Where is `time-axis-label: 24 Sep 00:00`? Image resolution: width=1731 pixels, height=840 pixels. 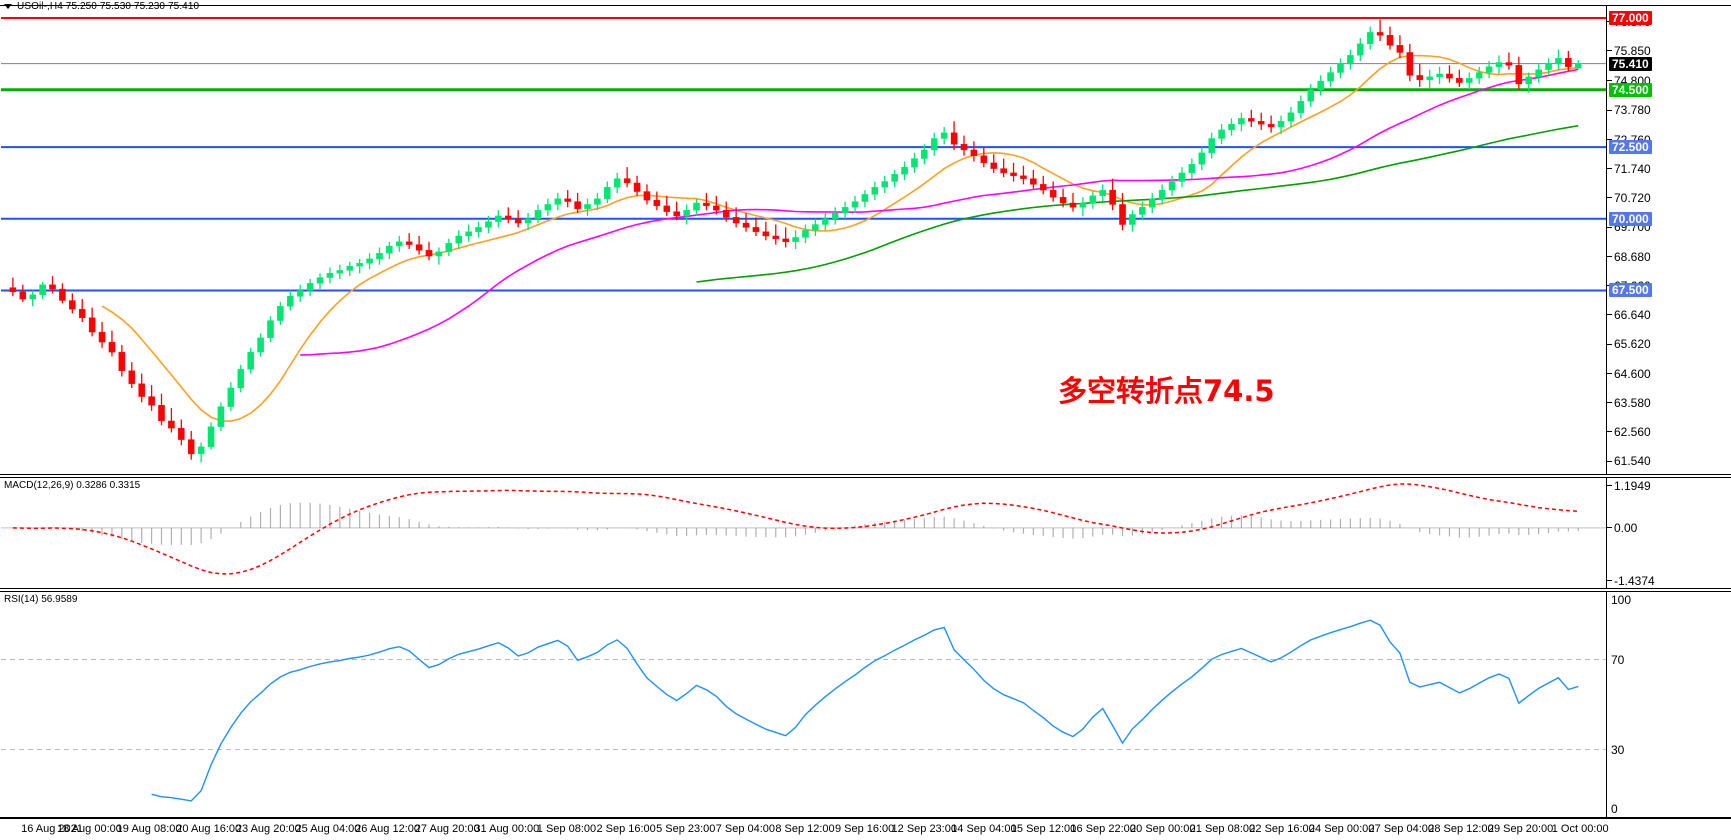 time-axis-label: 24 Sep 00:00 is located at coordinates (1341, 829).